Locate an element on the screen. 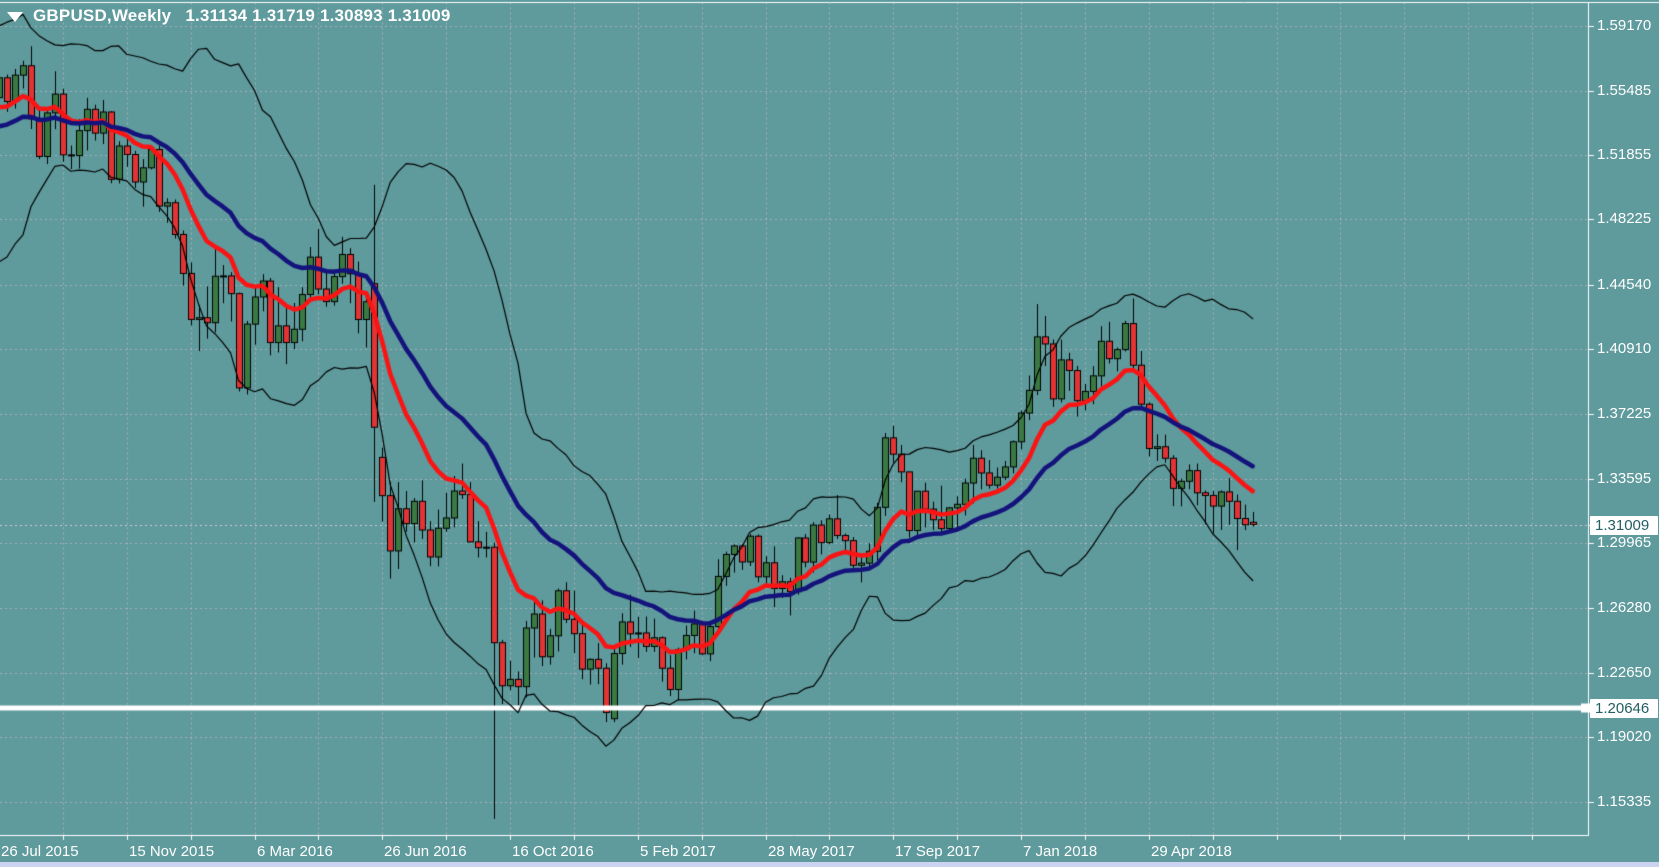  date-label: 7 Jan 2018 is located at coordinates (1060, 851).